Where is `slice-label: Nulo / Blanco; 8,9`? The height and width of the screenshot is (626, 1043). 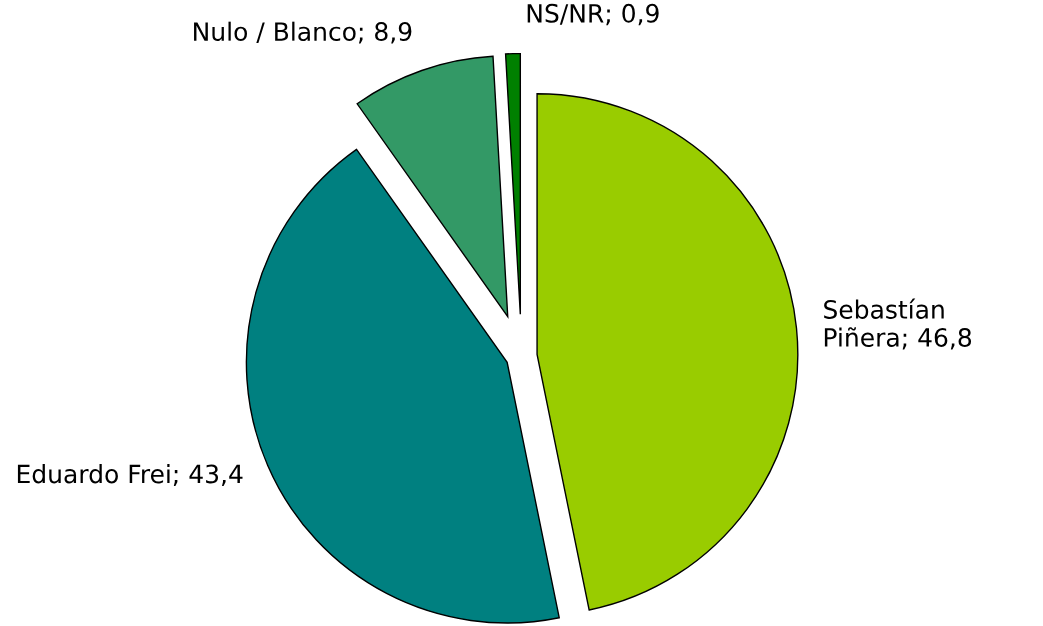
slice-label: Nulo / Blanco; 8,9 is located at coordinates (303, 32).